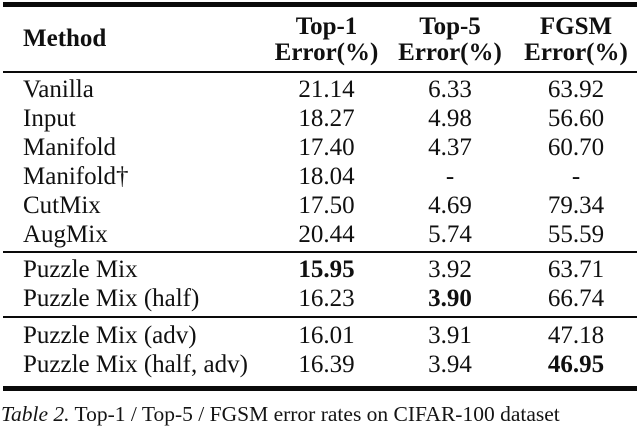 Image resolution: width=640 pixels, height=427 pixels. I want to click on fgsm-cell: 60.70, so click(576, 147).